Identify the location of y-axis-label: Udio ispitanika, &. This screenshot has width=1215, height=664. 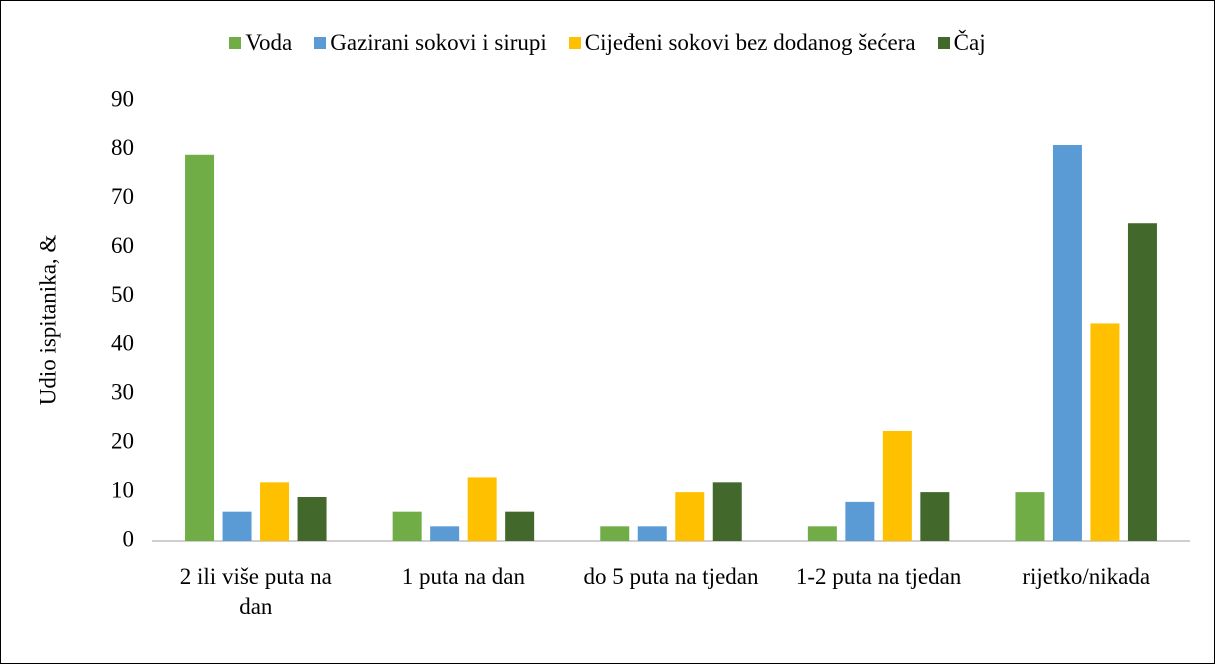
(47, 320).